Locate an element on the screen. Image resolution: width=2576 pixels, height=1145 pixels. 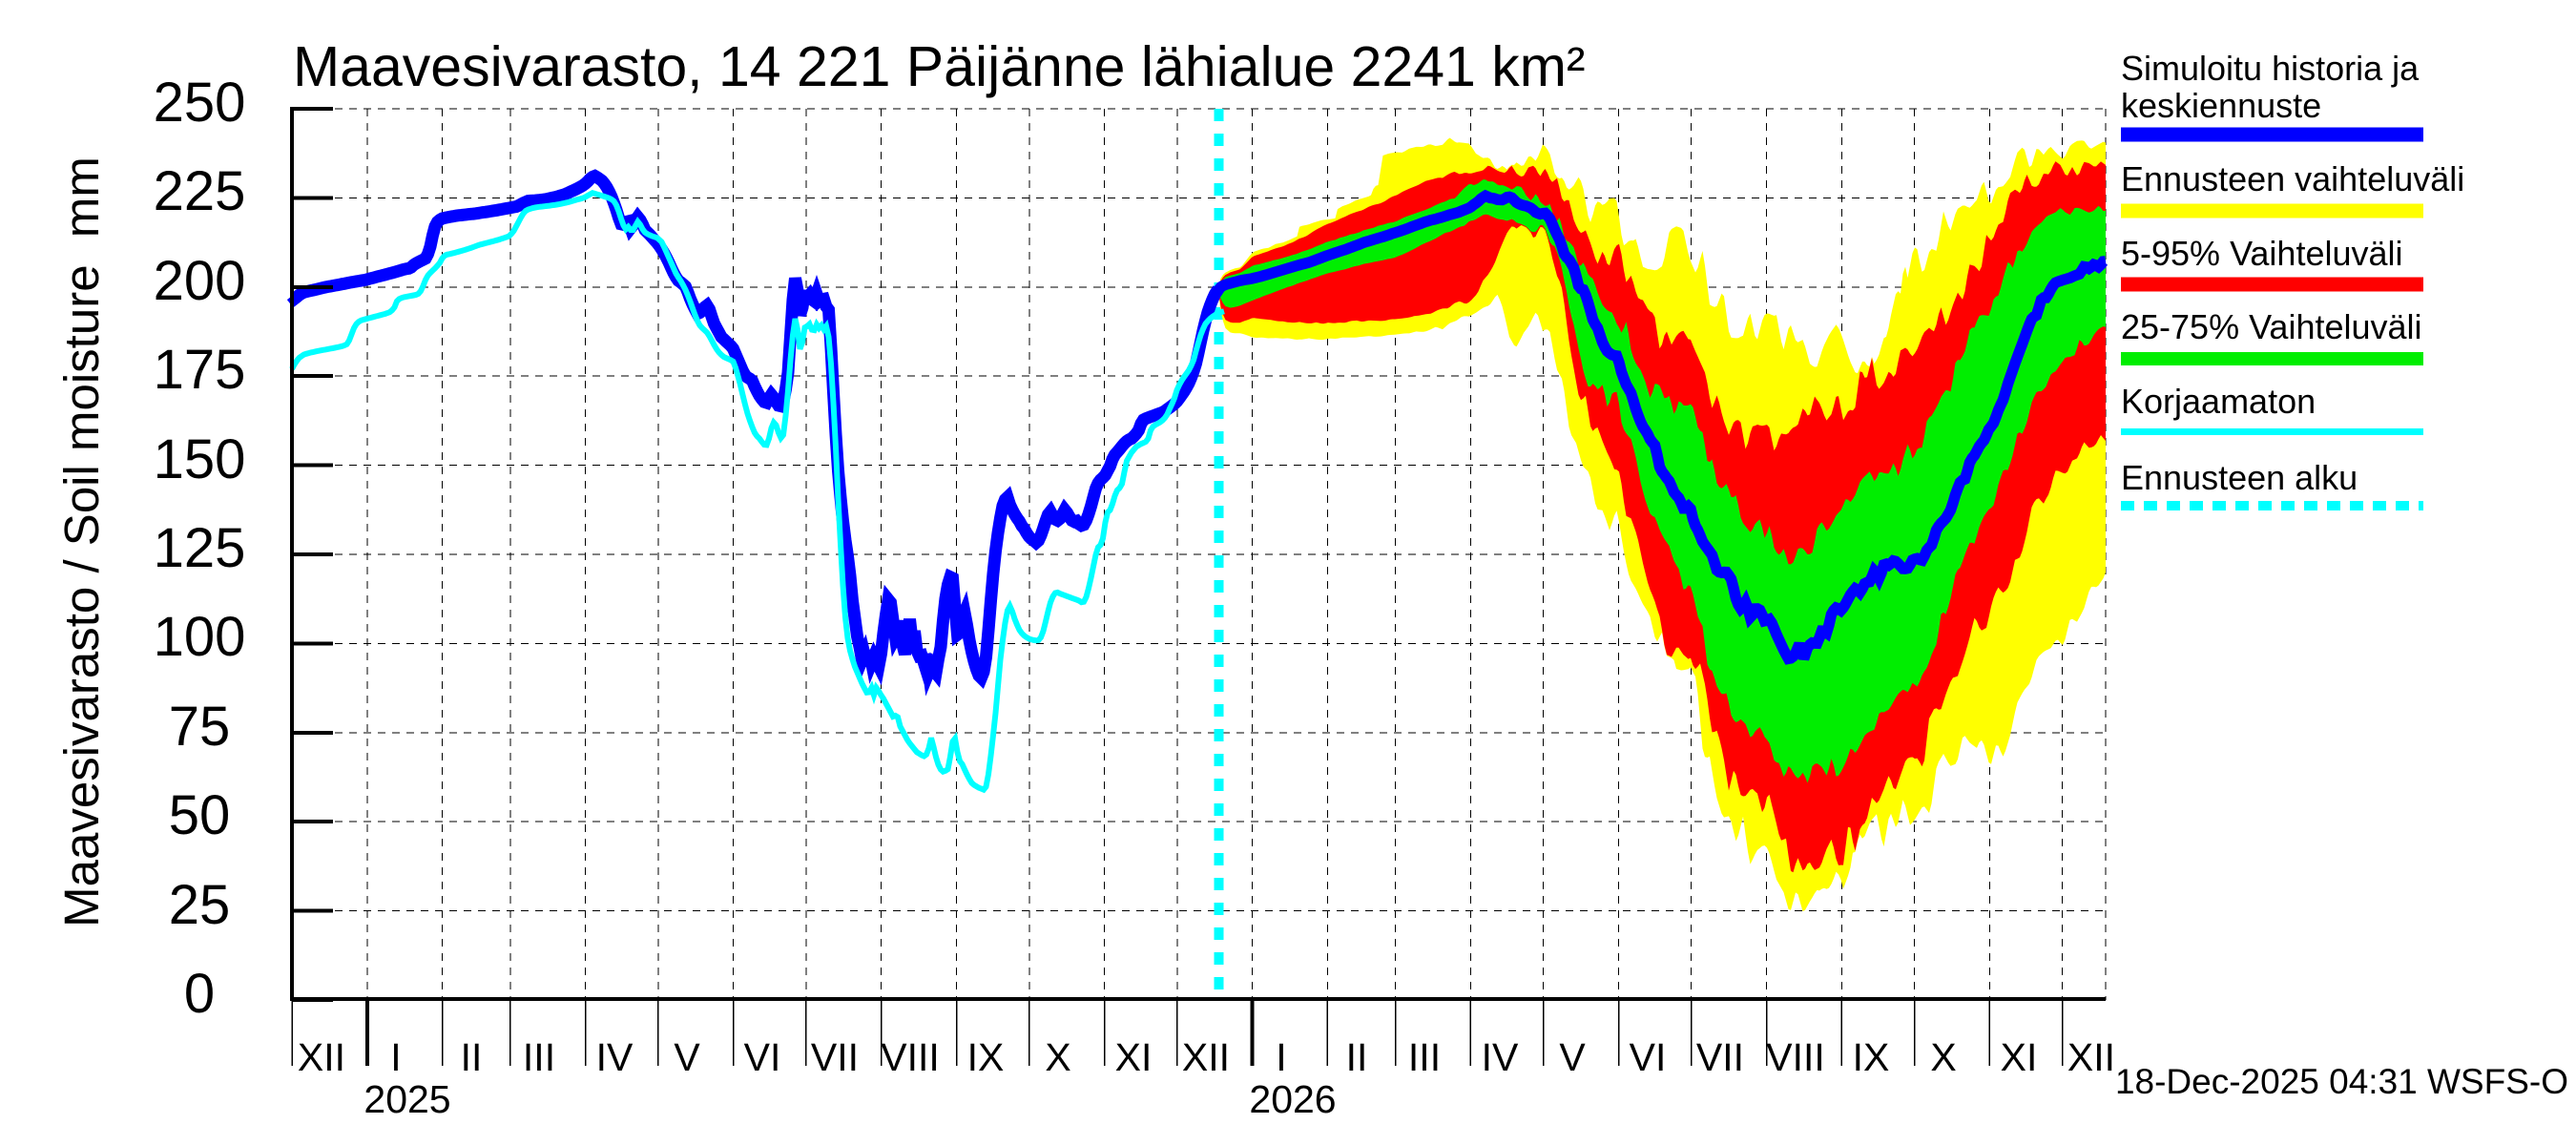
svg-text: 150 is located at coordinates (200, 459).